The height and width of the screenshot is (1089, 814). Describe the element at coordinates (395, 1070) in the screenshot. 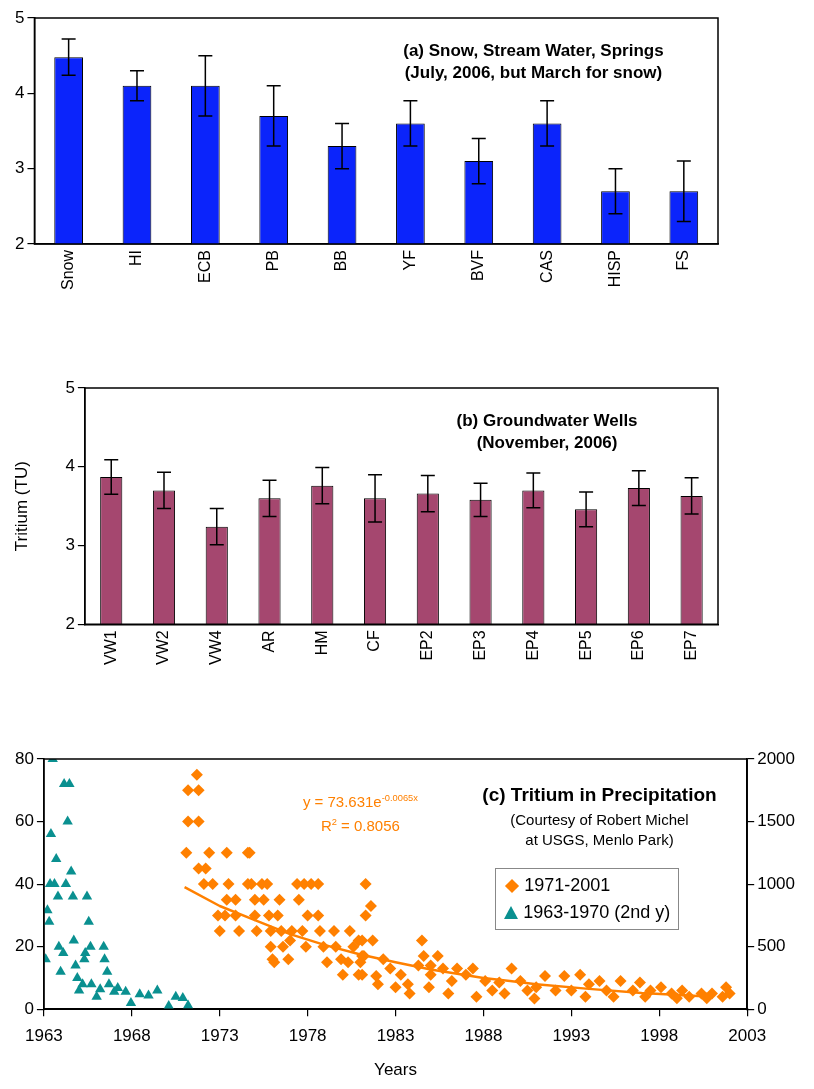

I see `x-axis-title: Years` at that location.